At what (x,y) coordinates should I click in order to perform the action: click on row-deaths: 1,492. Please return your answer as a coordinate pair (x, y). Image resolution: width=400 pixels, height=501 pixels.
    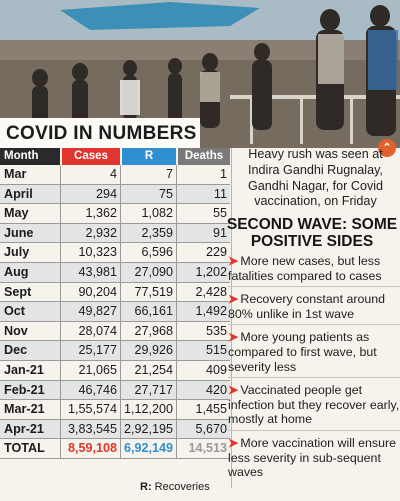
    Looking at the image, I should click on (203, 311).